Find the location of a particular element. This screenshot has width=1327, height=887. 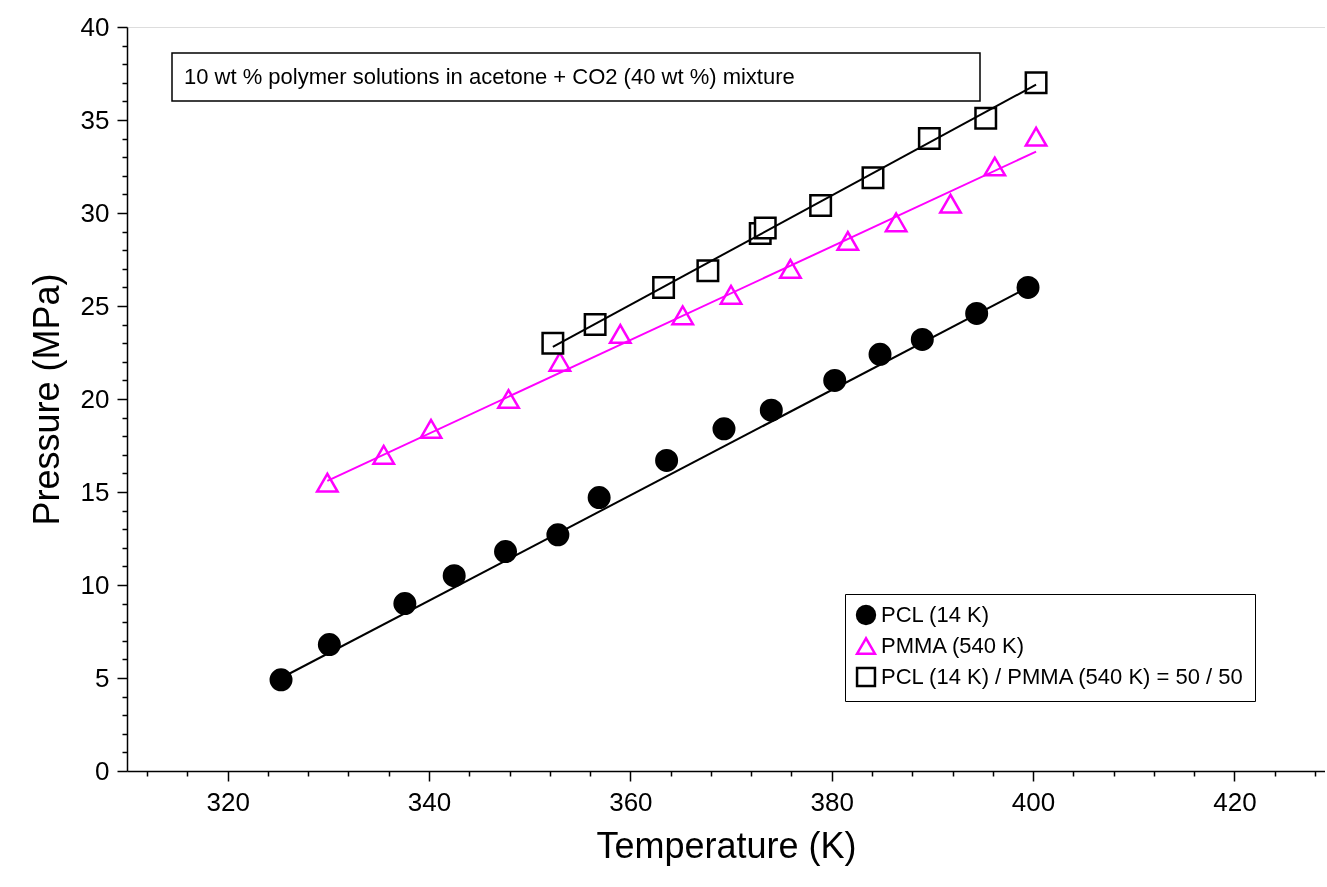

x-tick-label: 340 is located at coordinates (429, 801).